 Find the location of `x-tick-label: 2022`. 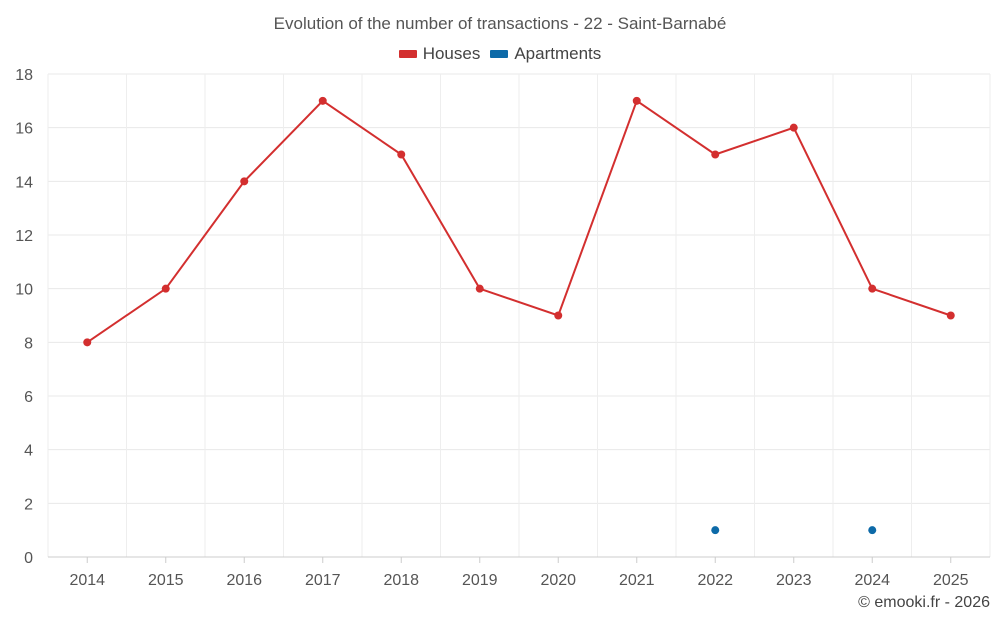

x-tick-label: 2022 is located at coordinates (715, 580).